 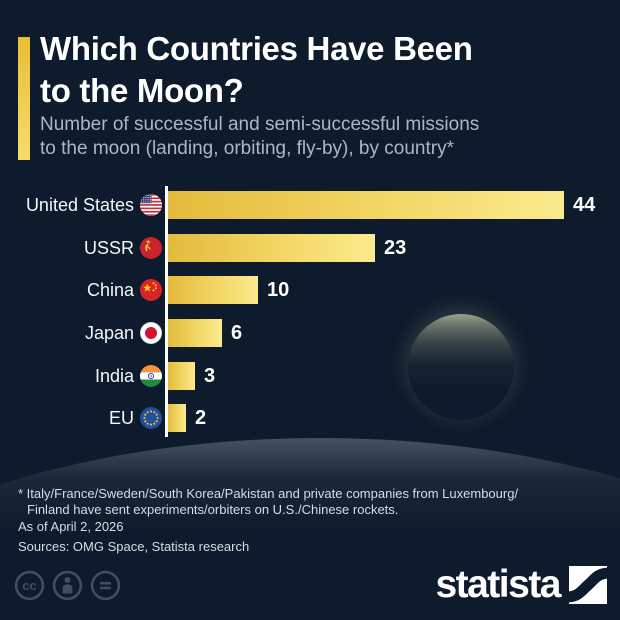 I want to click on category-label: United States, so click(x=79, y=205).